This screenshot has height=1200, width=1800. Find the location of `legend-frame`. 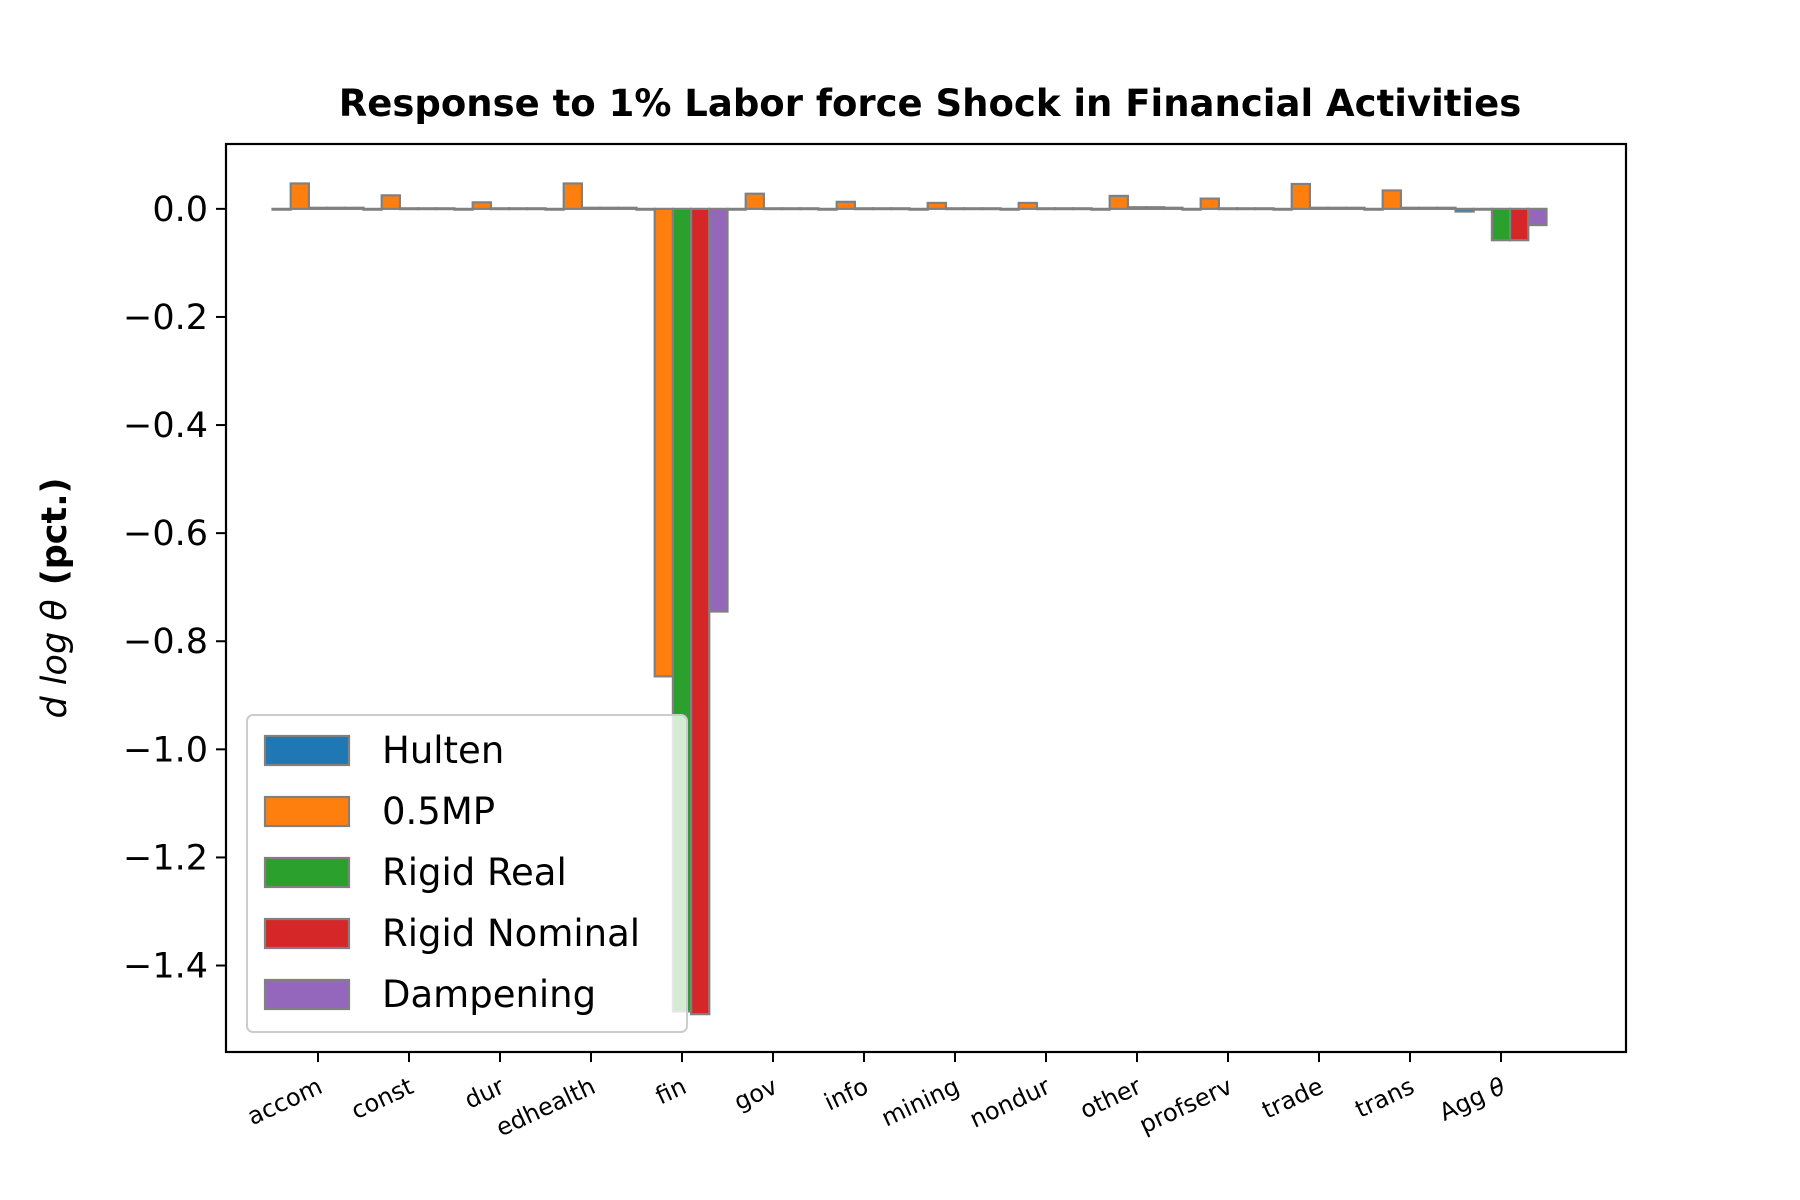

legend-frame is located at coordinates (467, 873).